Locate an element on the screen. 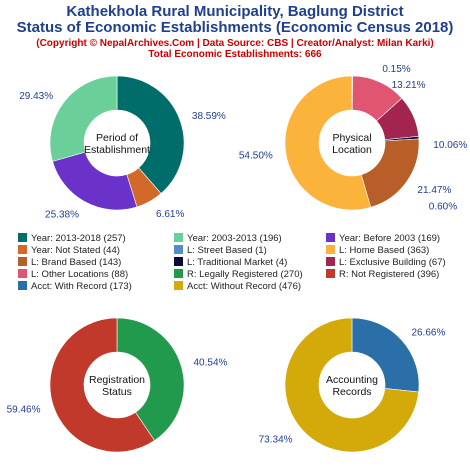  slice-label-1-0: 0.15% is located at coordinates (396, 69).